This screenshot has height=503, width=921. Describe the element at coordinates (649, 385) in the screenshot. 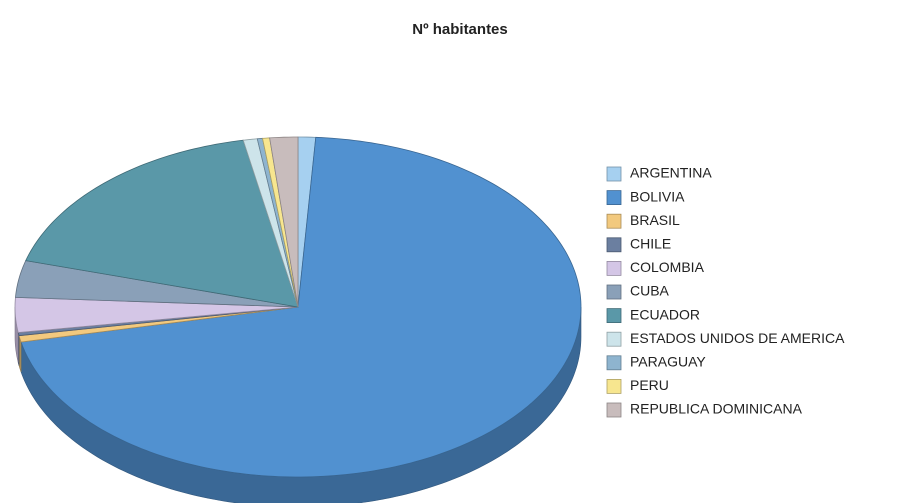

I see `legend-label: PERU` at that location.